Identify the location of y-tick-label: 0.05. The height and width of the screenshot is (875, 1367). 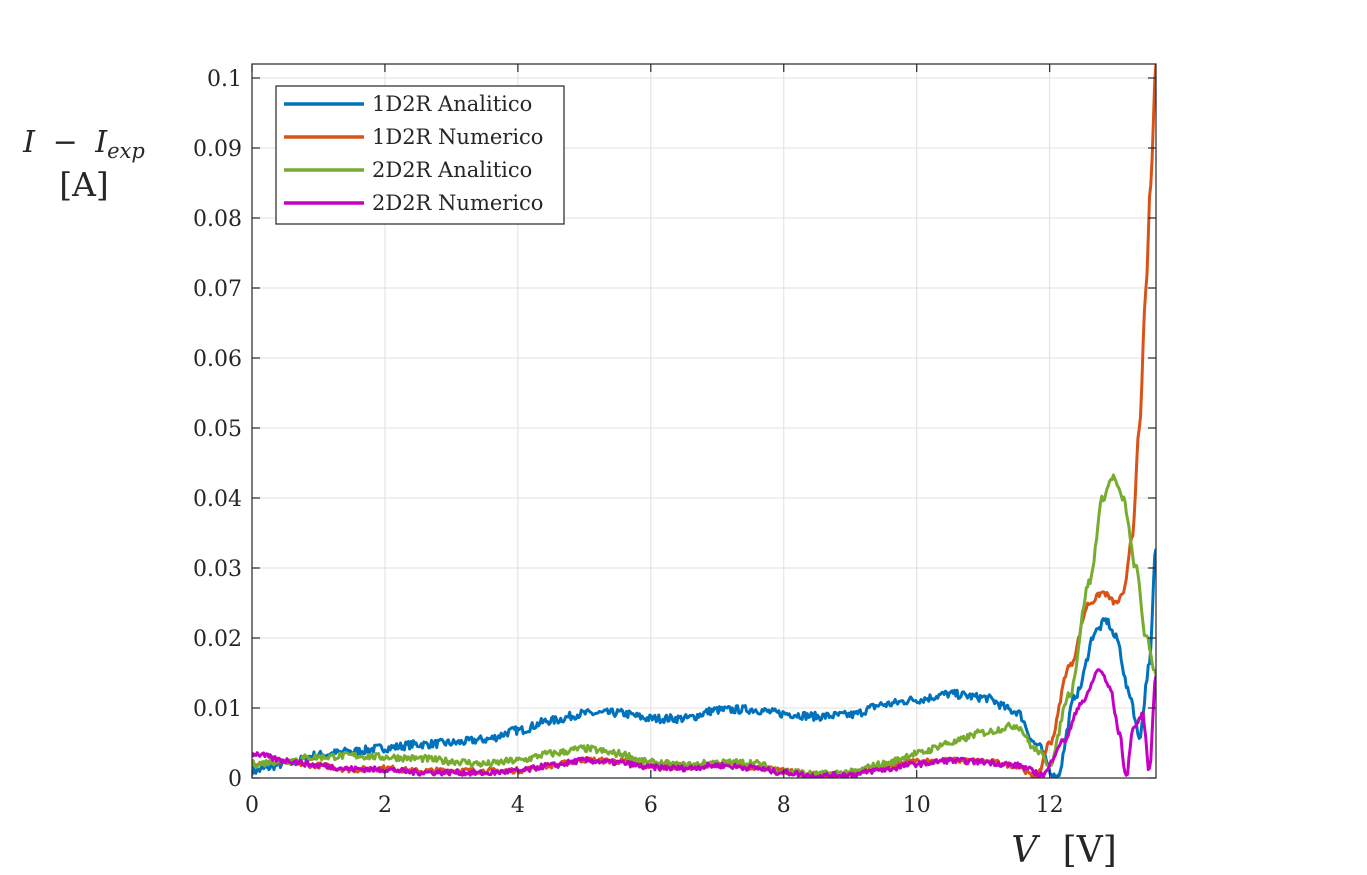
(217, 429).